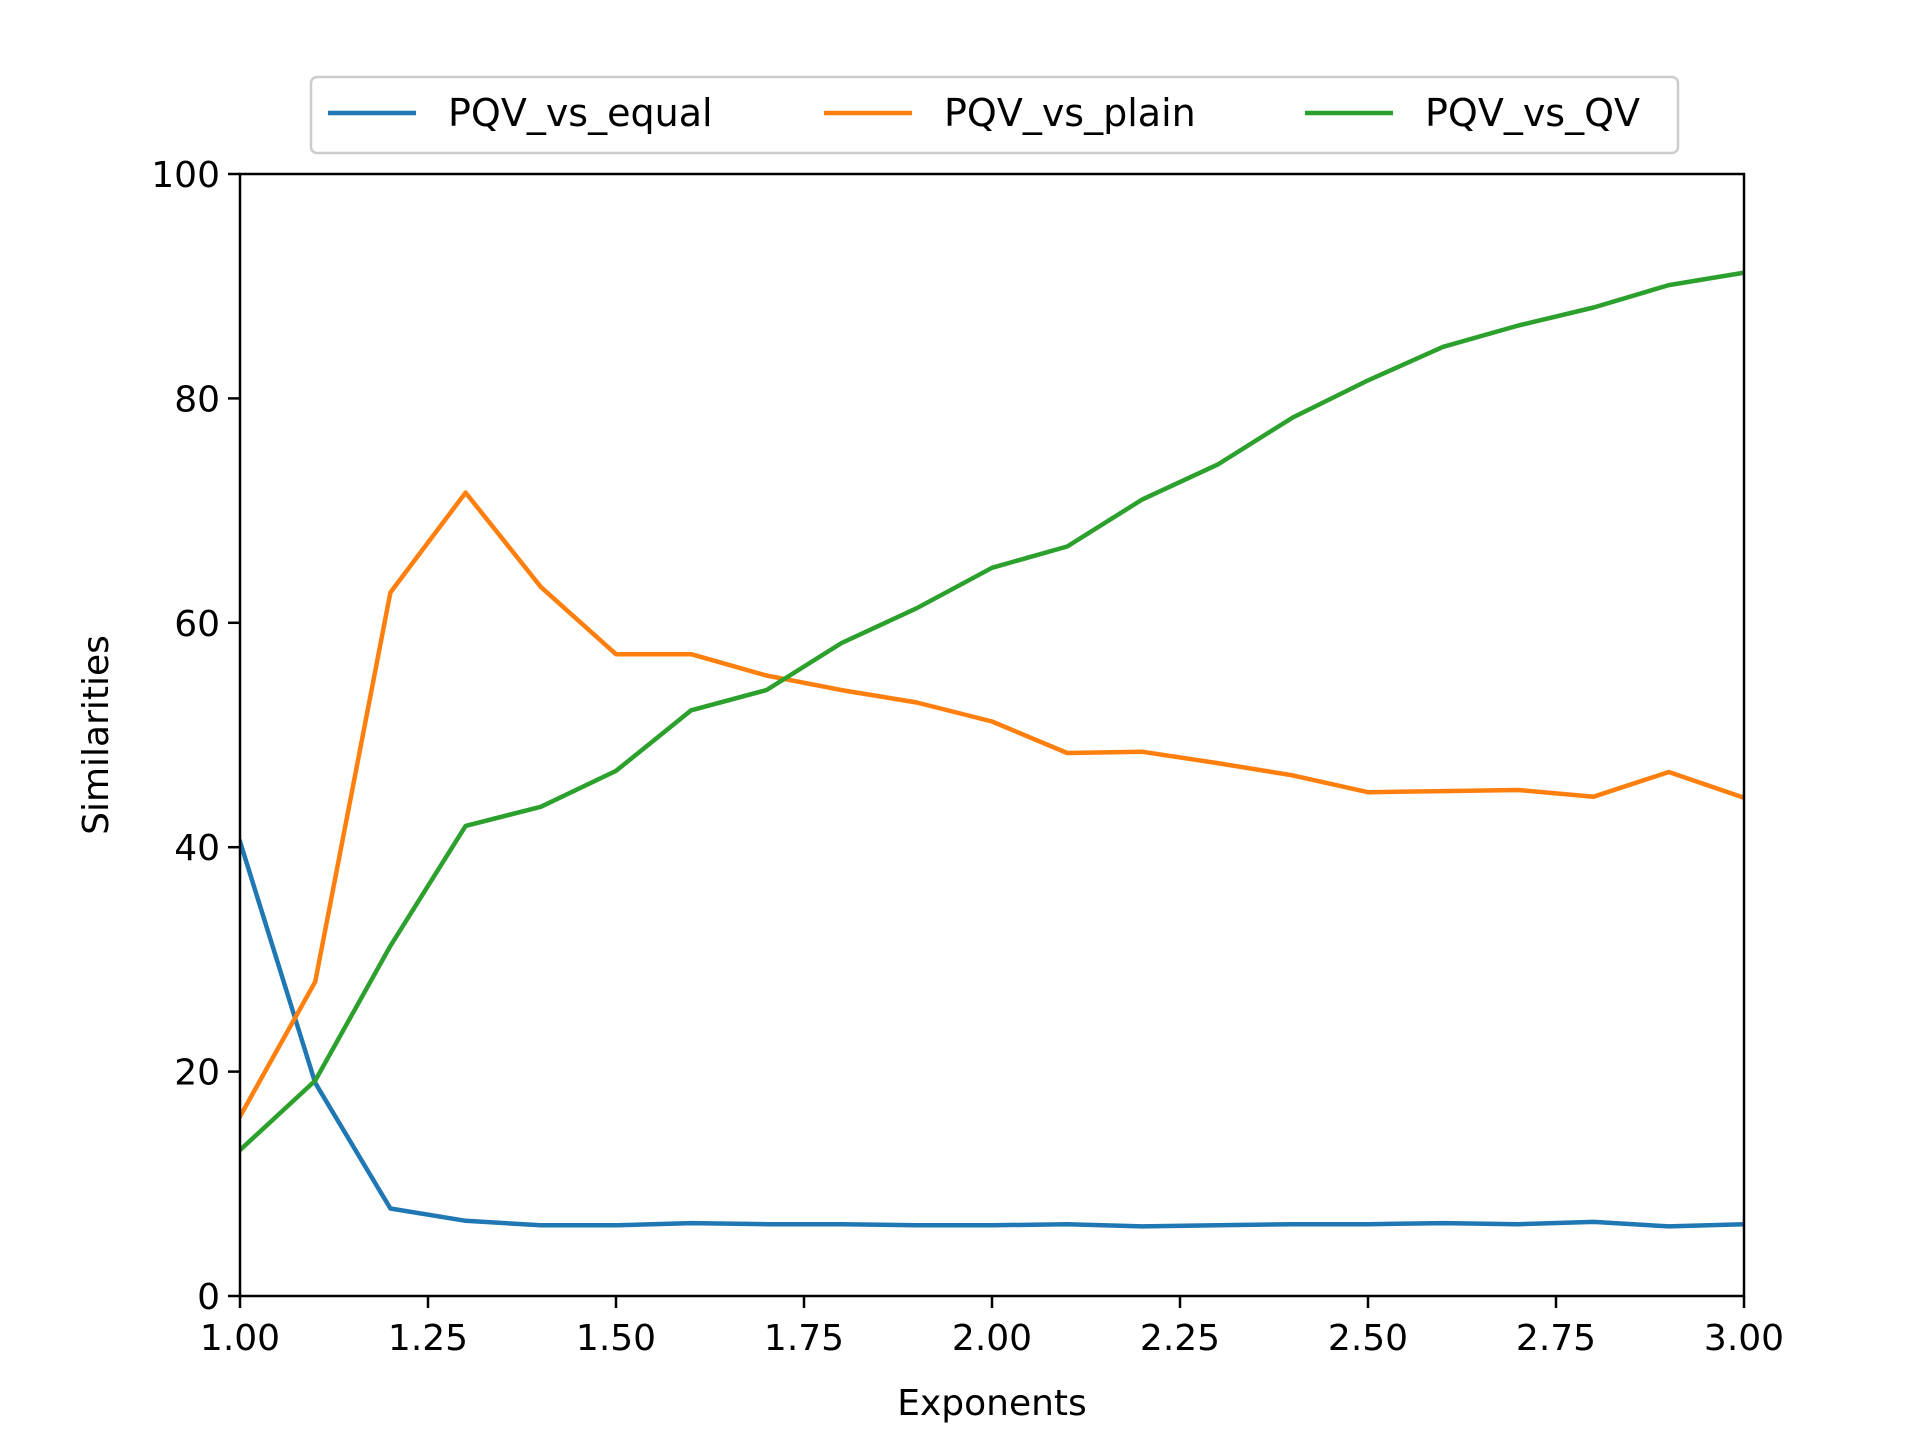 The image size is (1920, 1440). I want to click on y-tick-label: 20, so click(197, 1073).